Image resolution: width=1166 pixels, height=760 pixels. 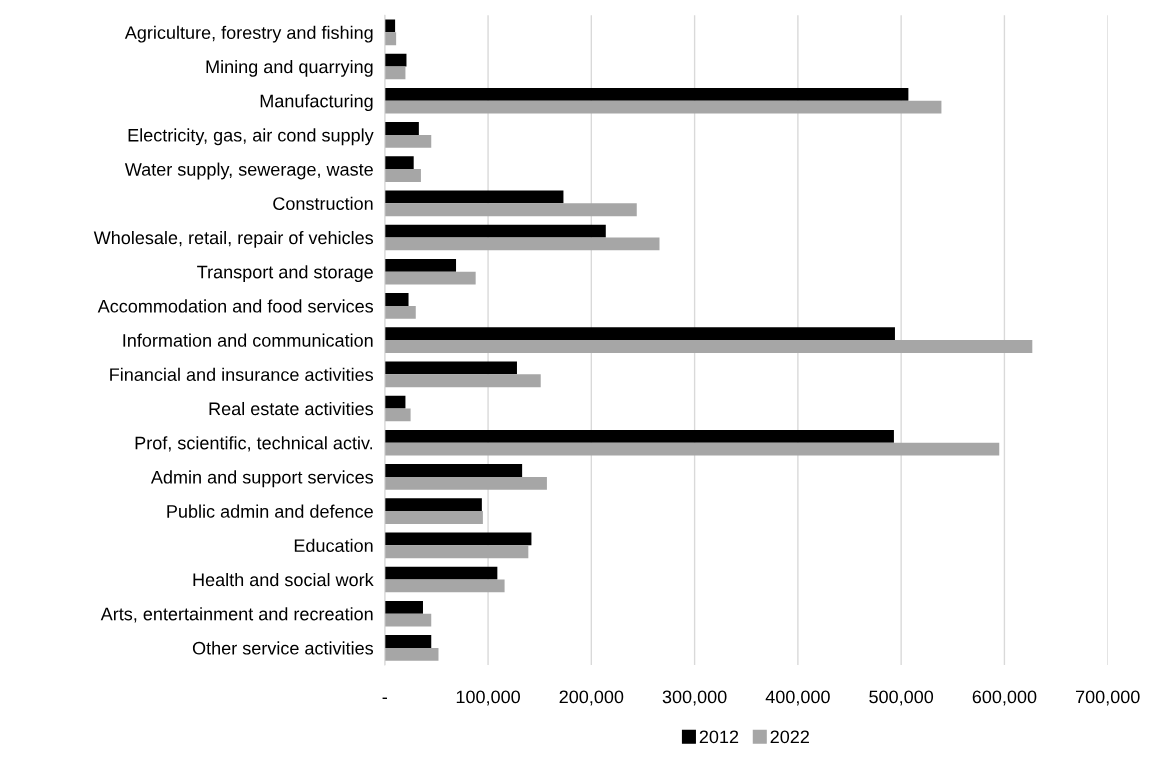 I want to click on y-tick-label: Information and communication, so click(x=248, y=340).